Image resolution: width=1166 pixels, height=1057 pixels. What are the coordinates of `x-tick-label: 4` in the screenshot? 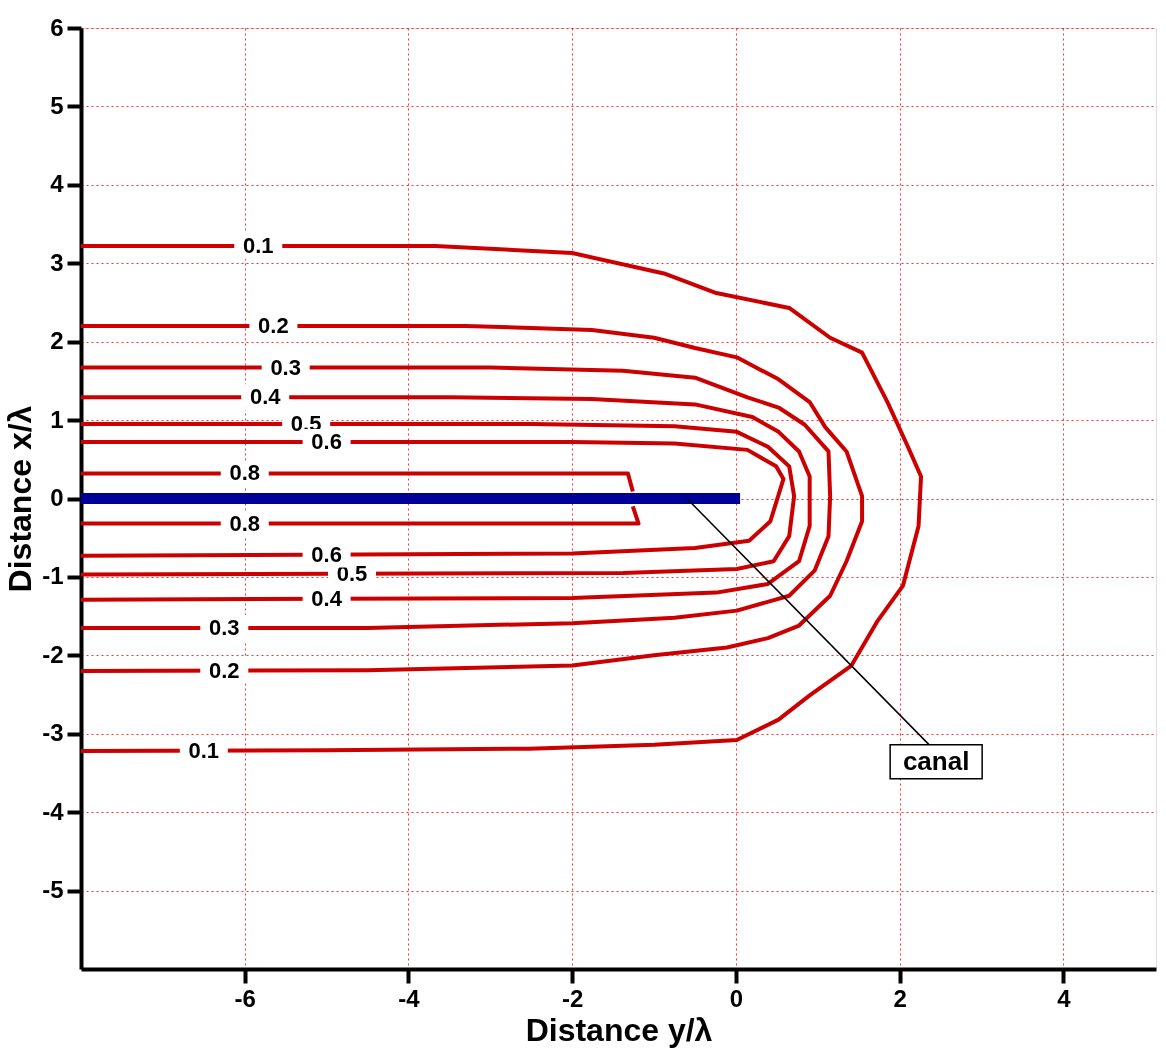 It's located at (1064, 998).